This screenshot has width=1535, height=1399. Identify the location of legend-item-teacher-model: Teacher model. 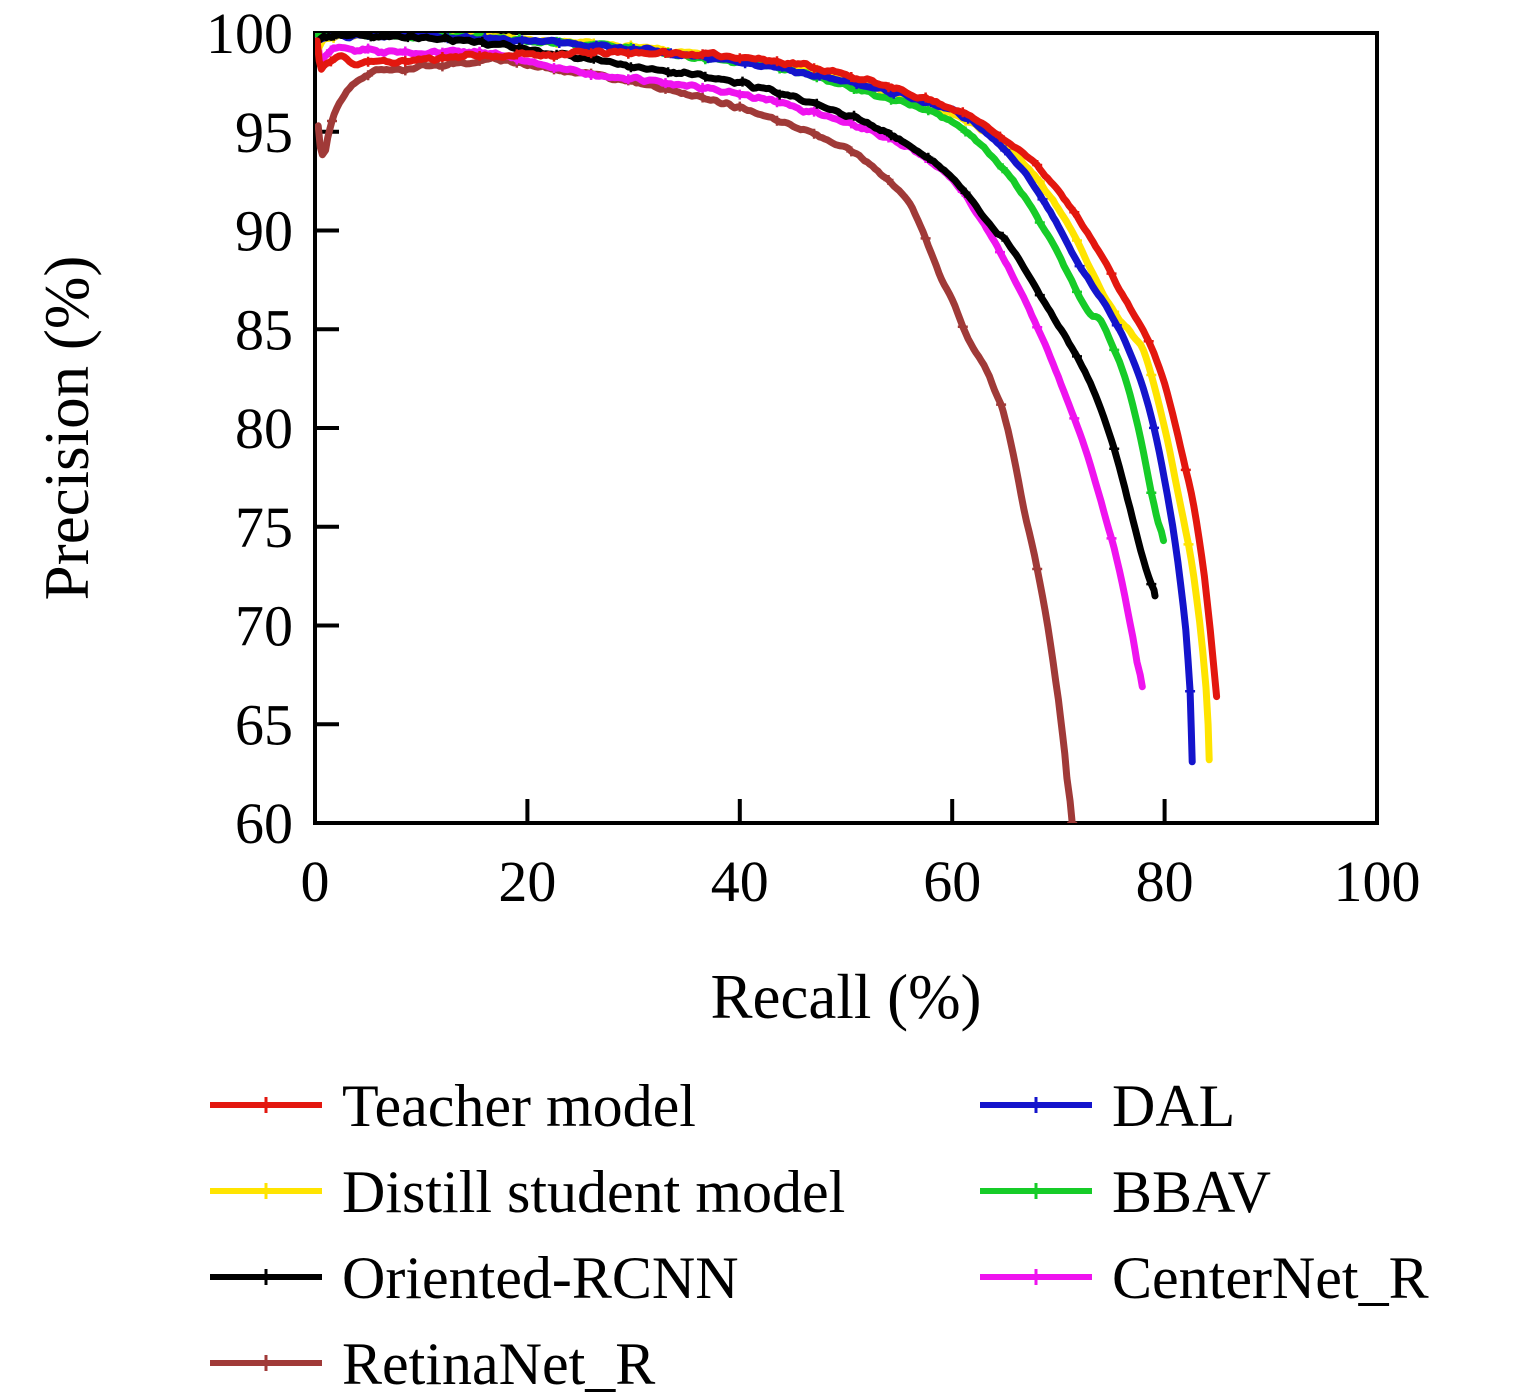
(453, 1106).